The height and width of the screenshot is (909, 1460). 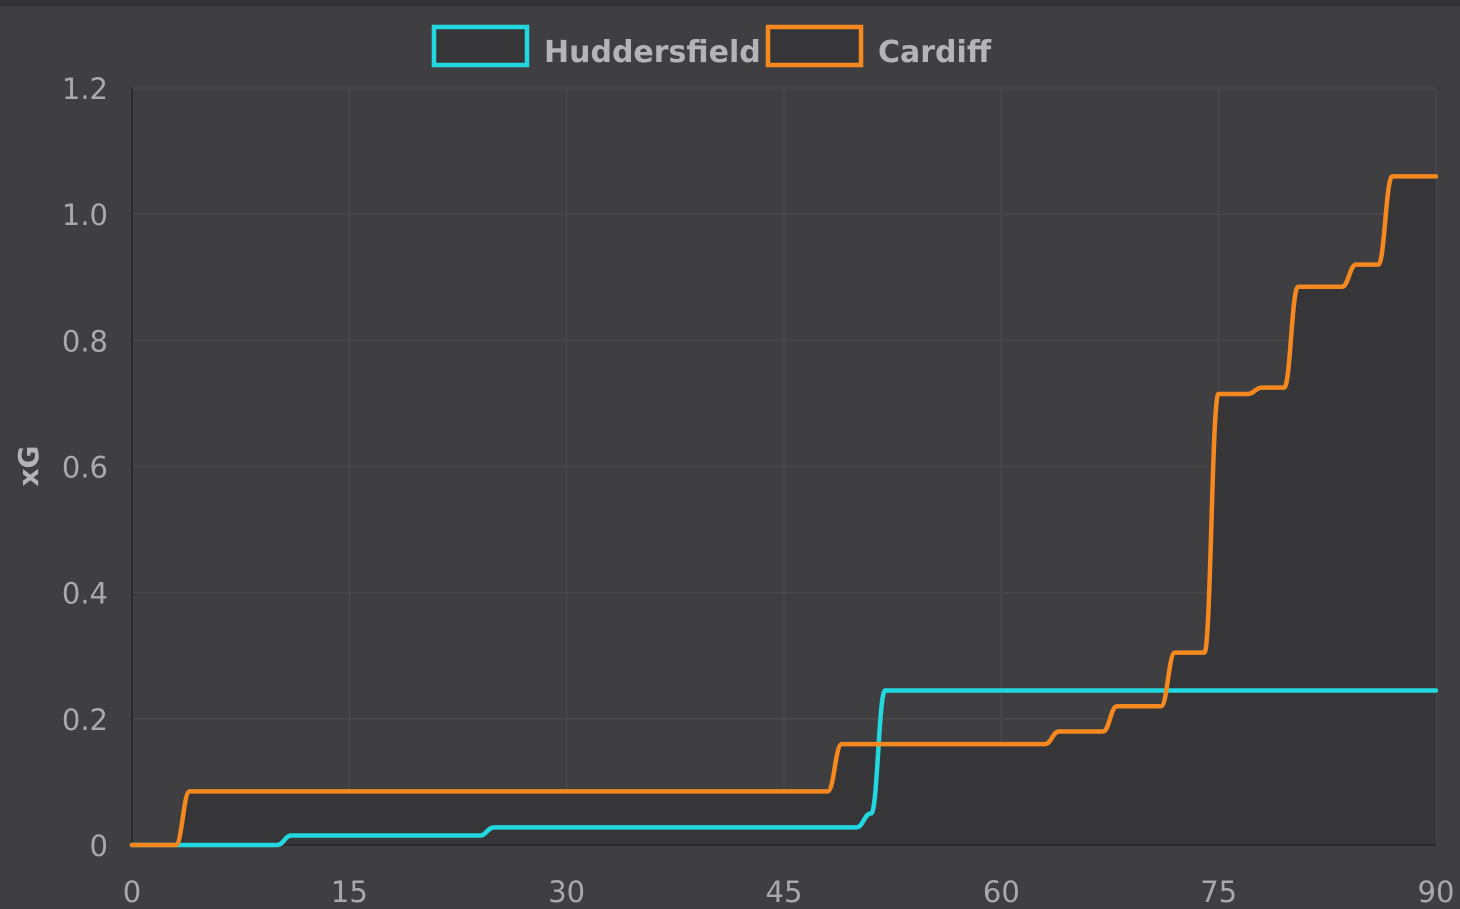 I want to click on y-tick-label: 0, so click(x=99, y=846).